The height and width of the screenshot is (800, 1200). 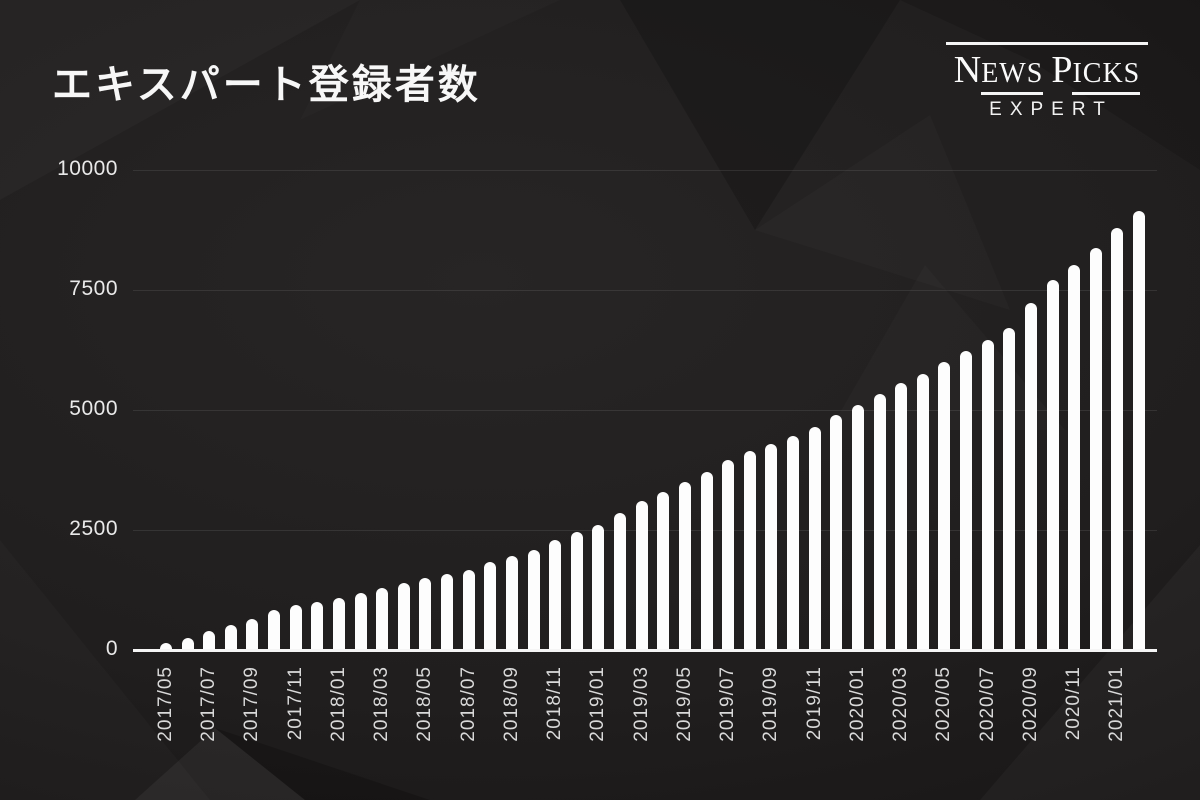 What do you see at coordinates (338, 704) in the screenshot?
I see `x-tick-label: 2018/01` at bounding box center [338, 704].